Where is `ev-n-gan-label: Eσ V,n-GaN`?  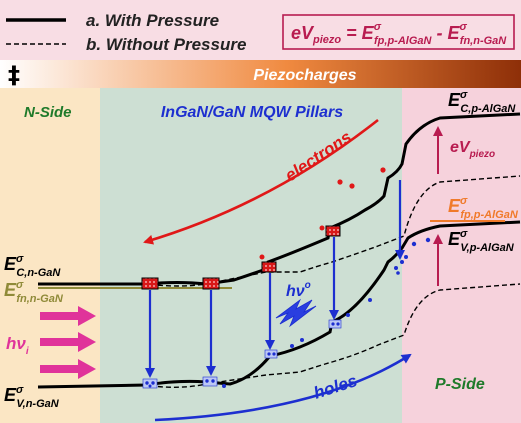
ev-n-gan-label: Eσ V,n-GaN is located at coordinates (32, 397).